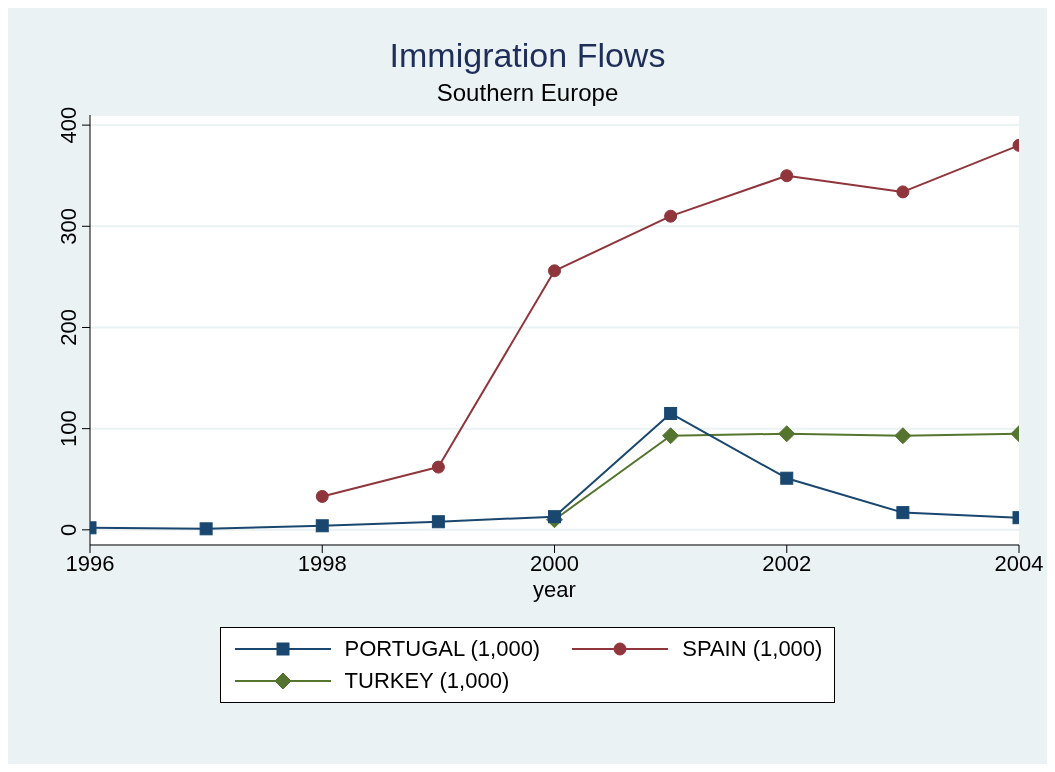 The image size is (1055, 772). What do you see at coordinates (322, 563) in the screenshot?
I see `x-tick-label: 1998` at bounding box center [322, 563].